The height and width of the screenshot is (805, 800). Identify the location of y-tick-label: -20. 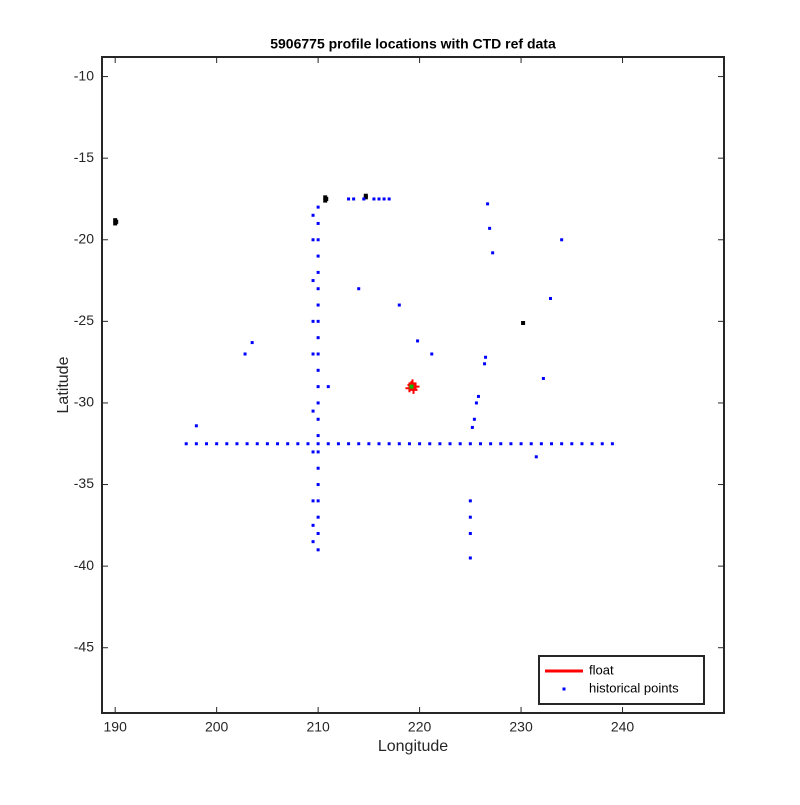
(84, 238).